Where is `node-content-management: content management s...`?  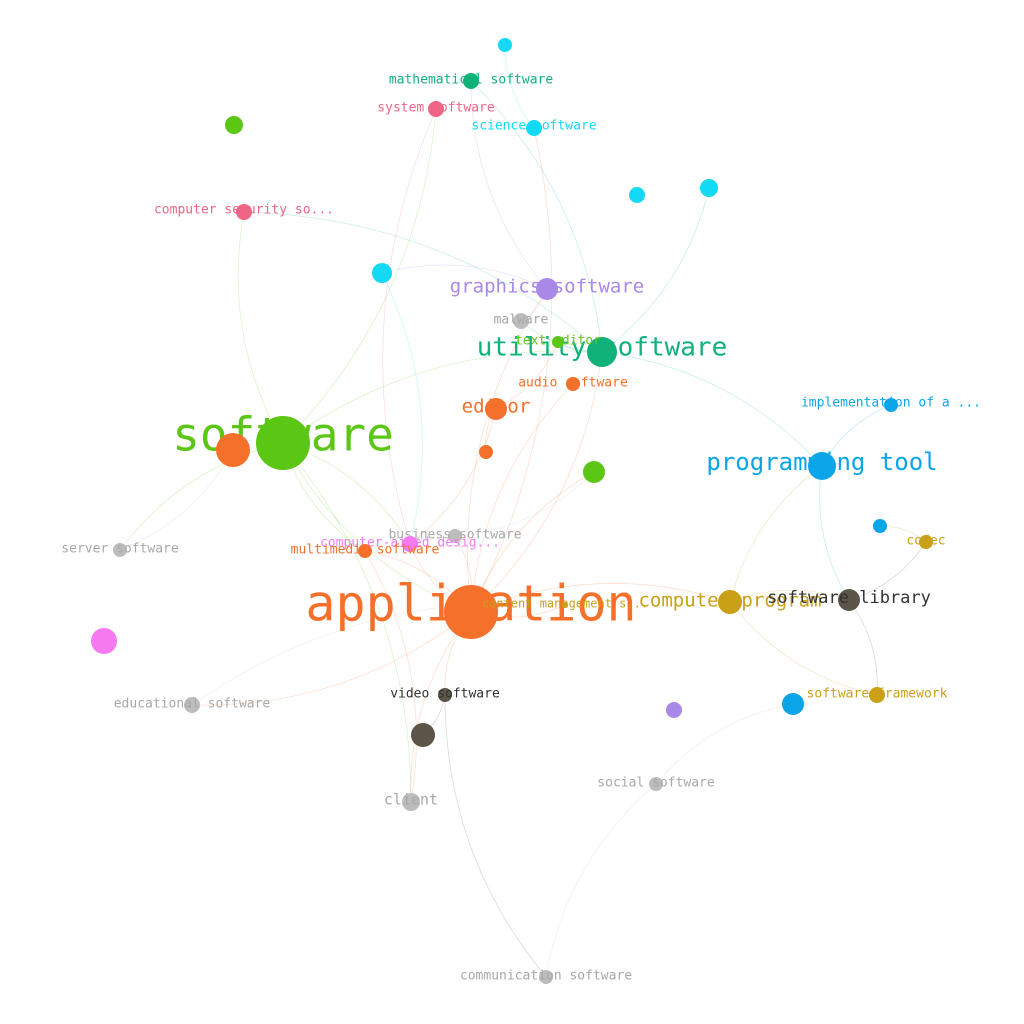 node-content-management: content management s... is located at coordinates (565, 604).